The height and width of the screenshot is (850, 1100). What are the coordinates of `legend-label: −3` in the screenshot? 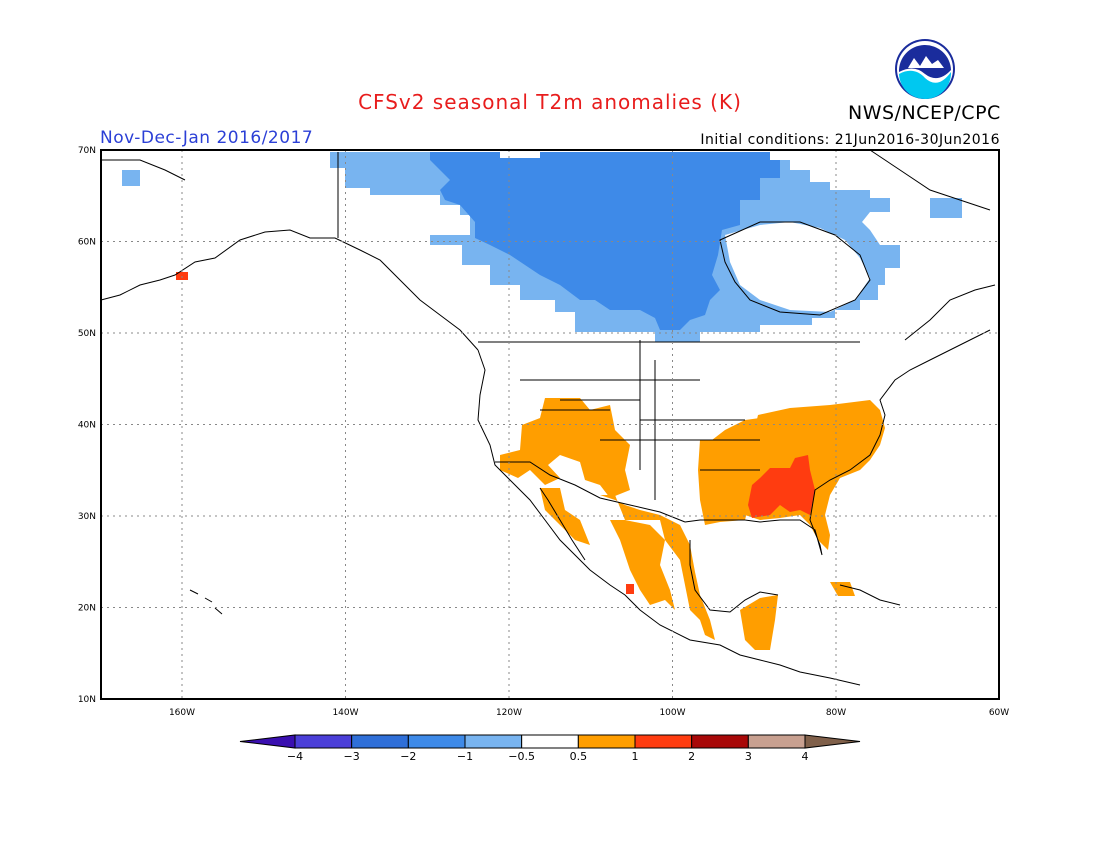 It's located at (352, 756).